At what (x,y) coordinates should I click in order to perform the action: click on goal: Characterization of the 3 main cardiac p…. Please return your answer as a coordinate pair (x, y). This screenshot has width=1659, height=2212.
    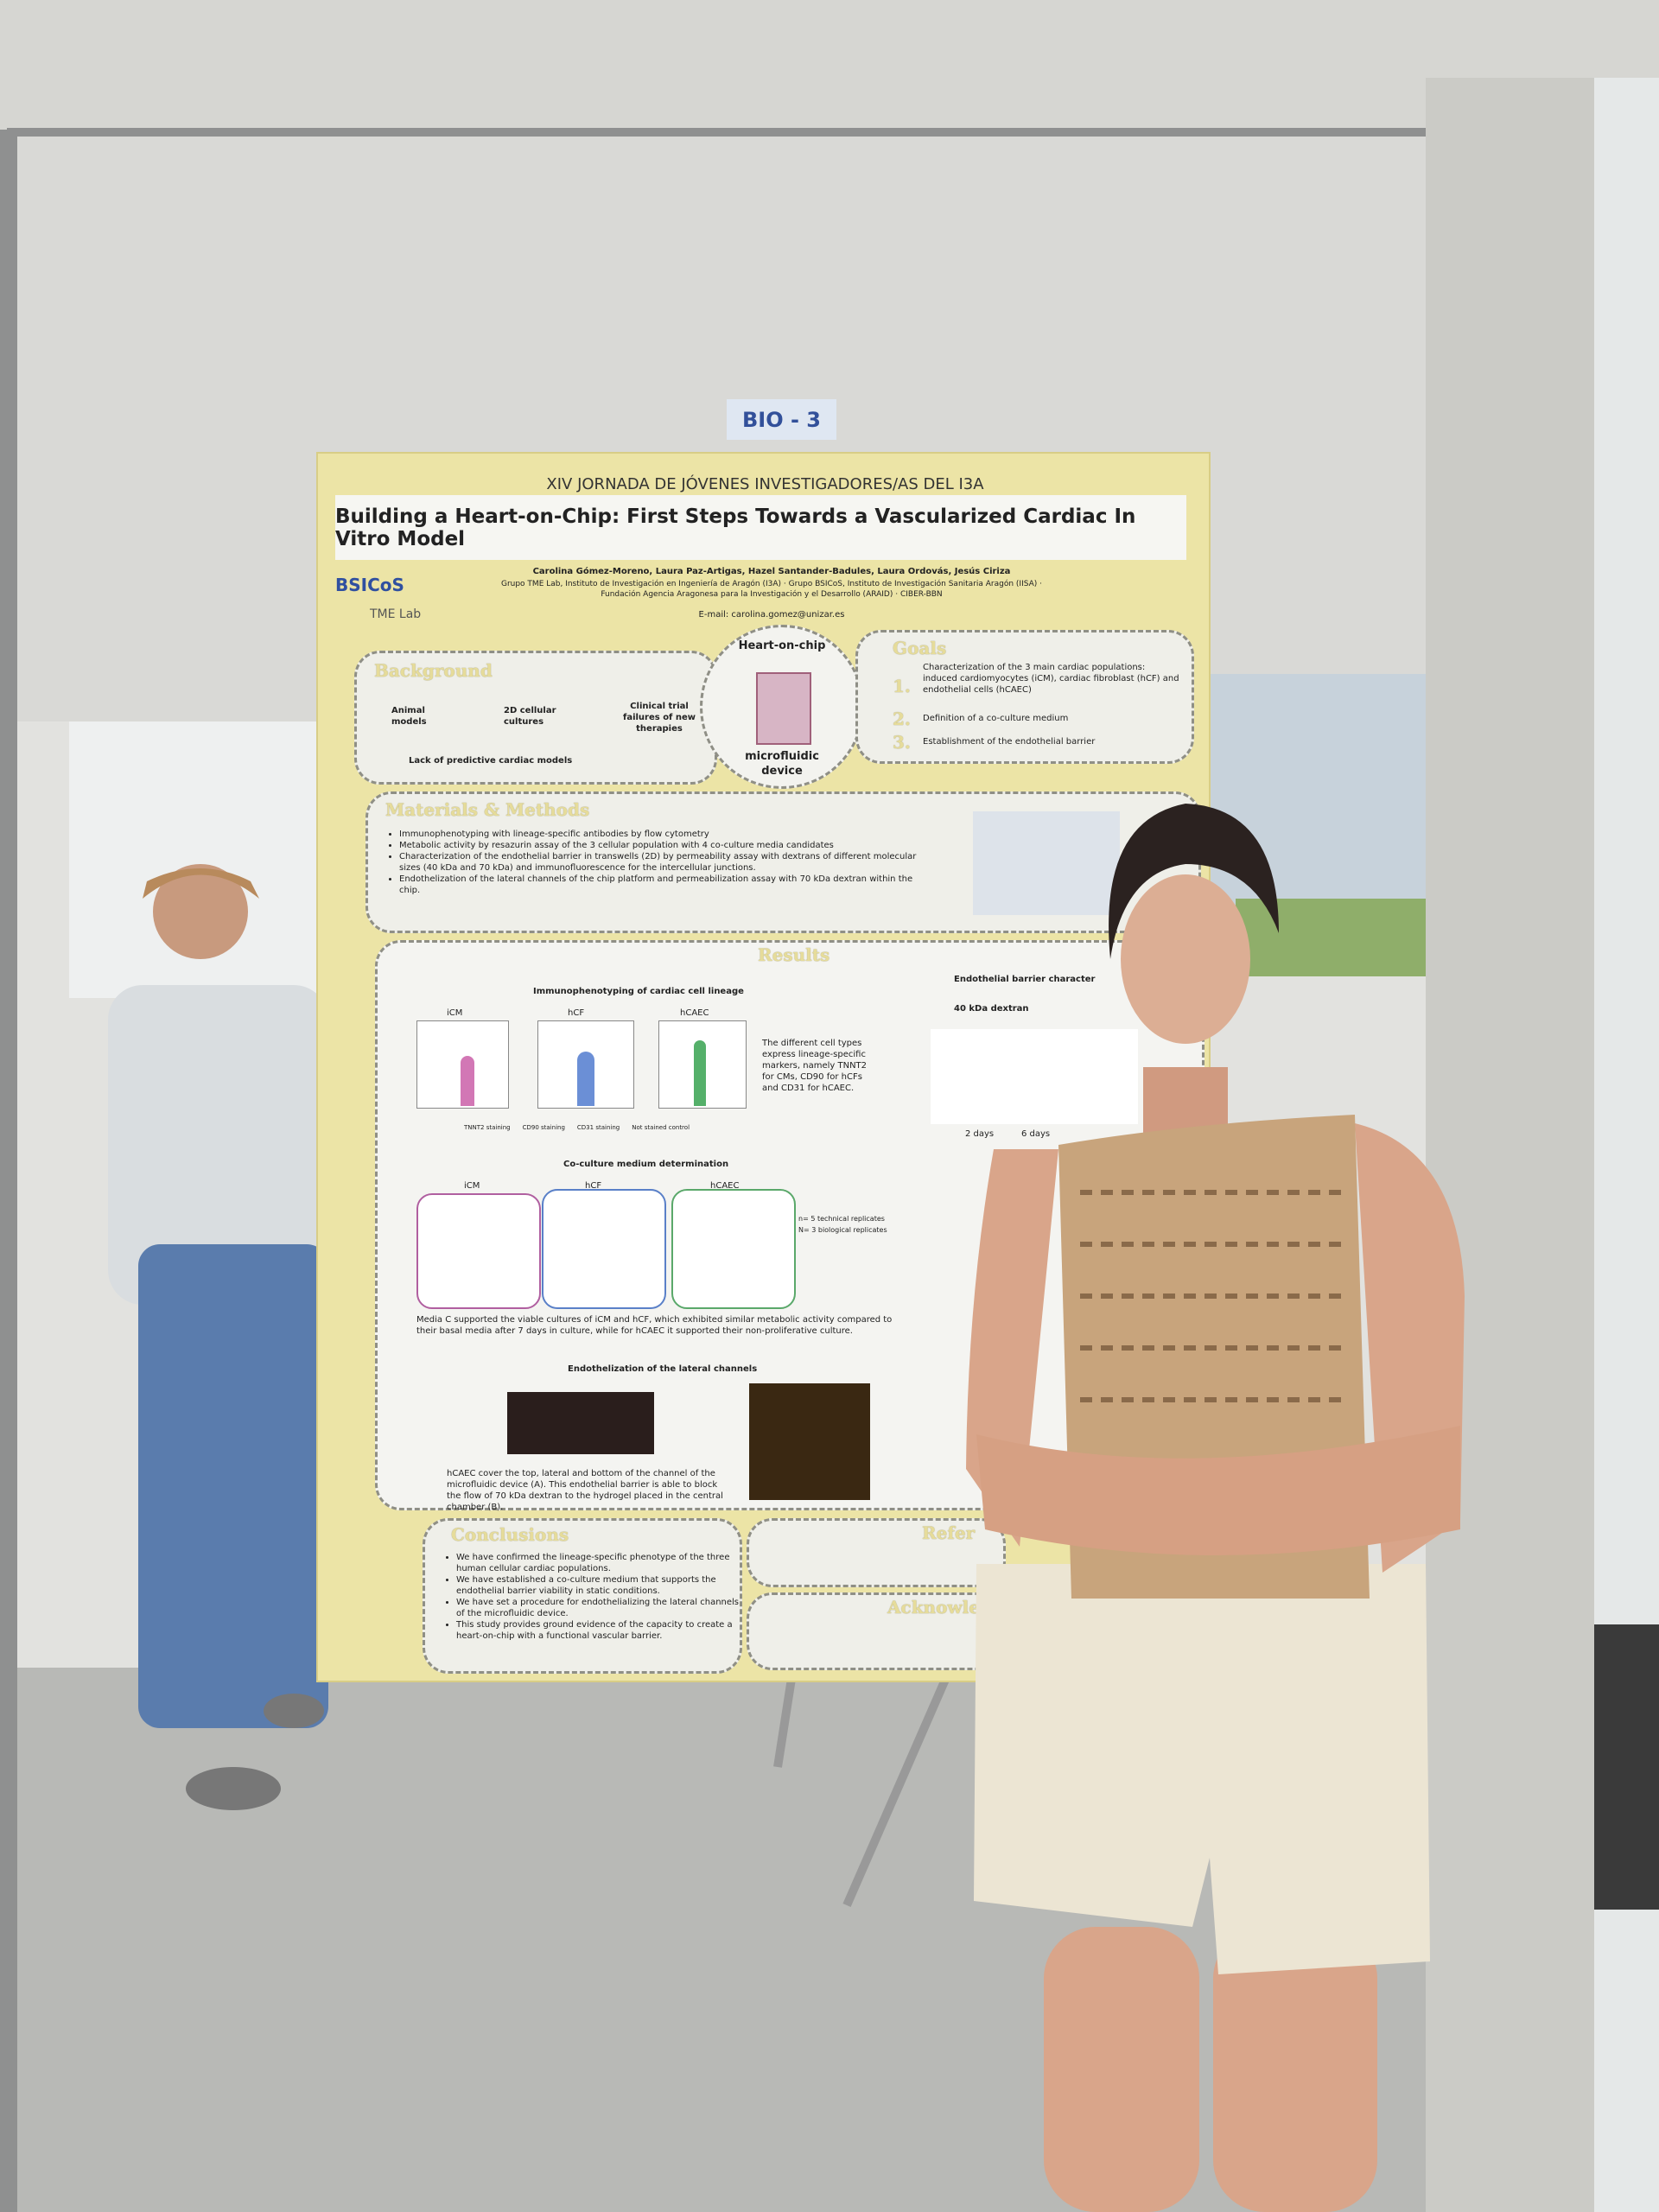
    Looking at the image, I should click on (1051, 679).